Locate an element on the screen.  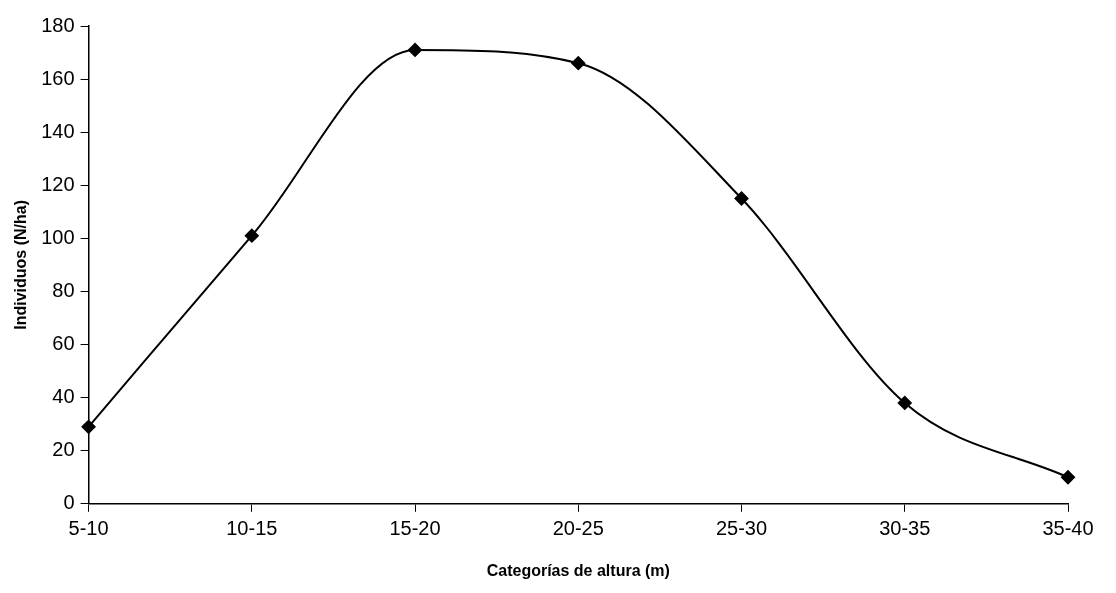
y-tick-label: 100 is located at coordinates (58, 236).